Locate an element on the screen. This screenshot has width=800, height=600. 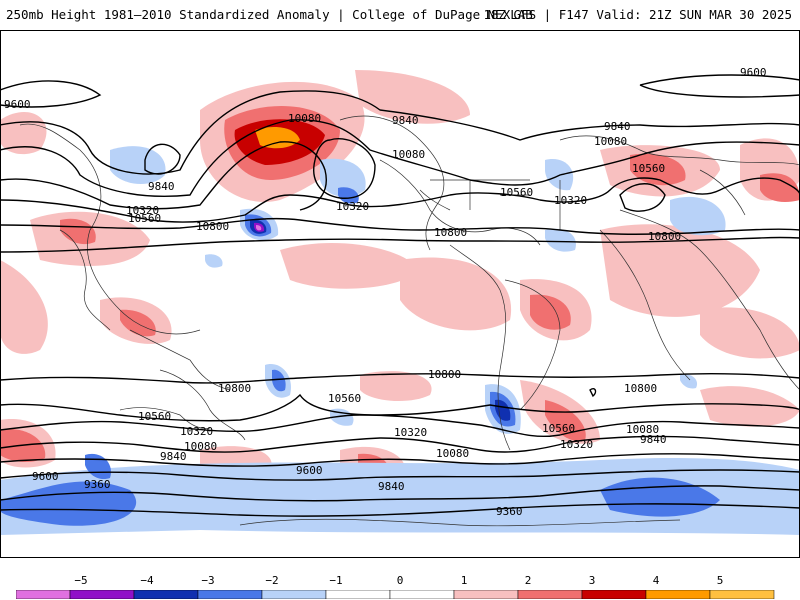
colorbar: −5 −4 −3 −2 −1 0 1 2 3 4 5 is located at coordinates (400, 584).